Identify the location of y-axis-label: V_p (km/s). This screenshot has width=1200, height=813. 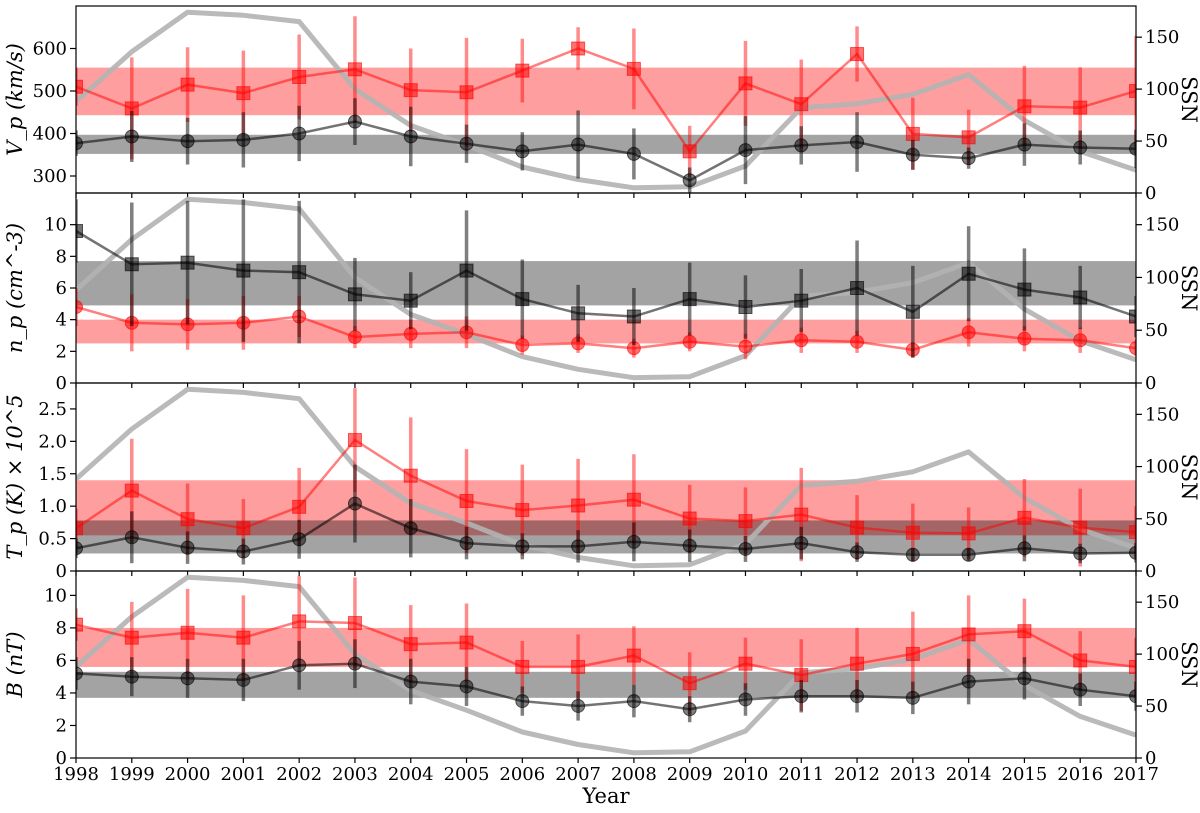
(15, 99).